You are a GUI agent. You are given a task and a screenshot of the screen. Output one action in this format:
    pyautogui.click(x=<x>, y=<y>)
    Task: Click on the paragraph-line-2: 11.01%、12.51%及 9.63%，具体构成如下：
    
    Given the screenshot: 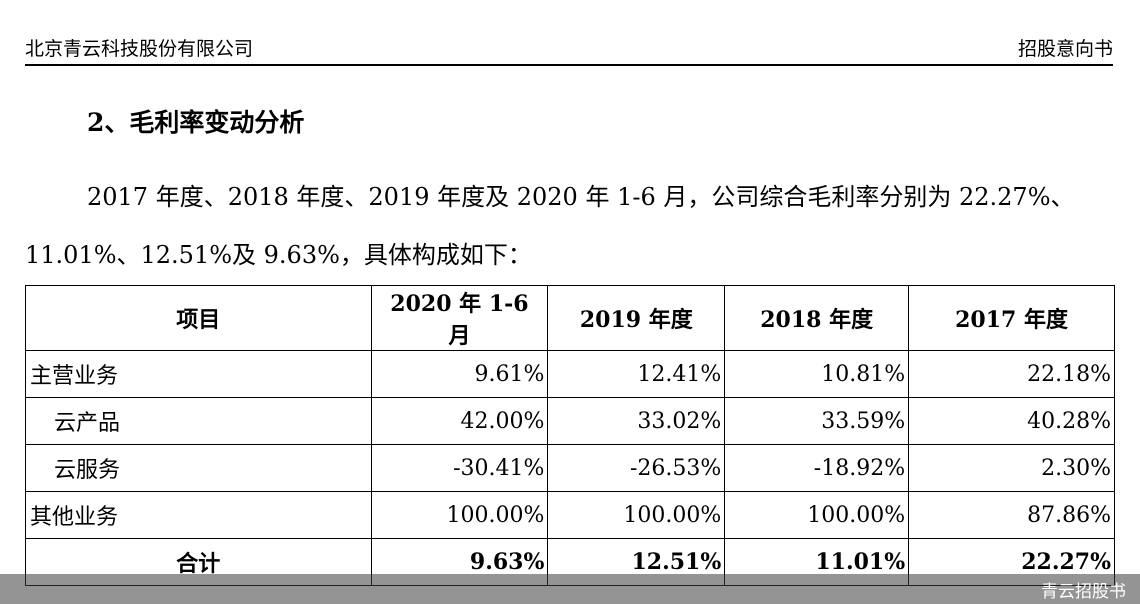 What is the action you would take?
    pyautogui.click(x=278, y=255)
    